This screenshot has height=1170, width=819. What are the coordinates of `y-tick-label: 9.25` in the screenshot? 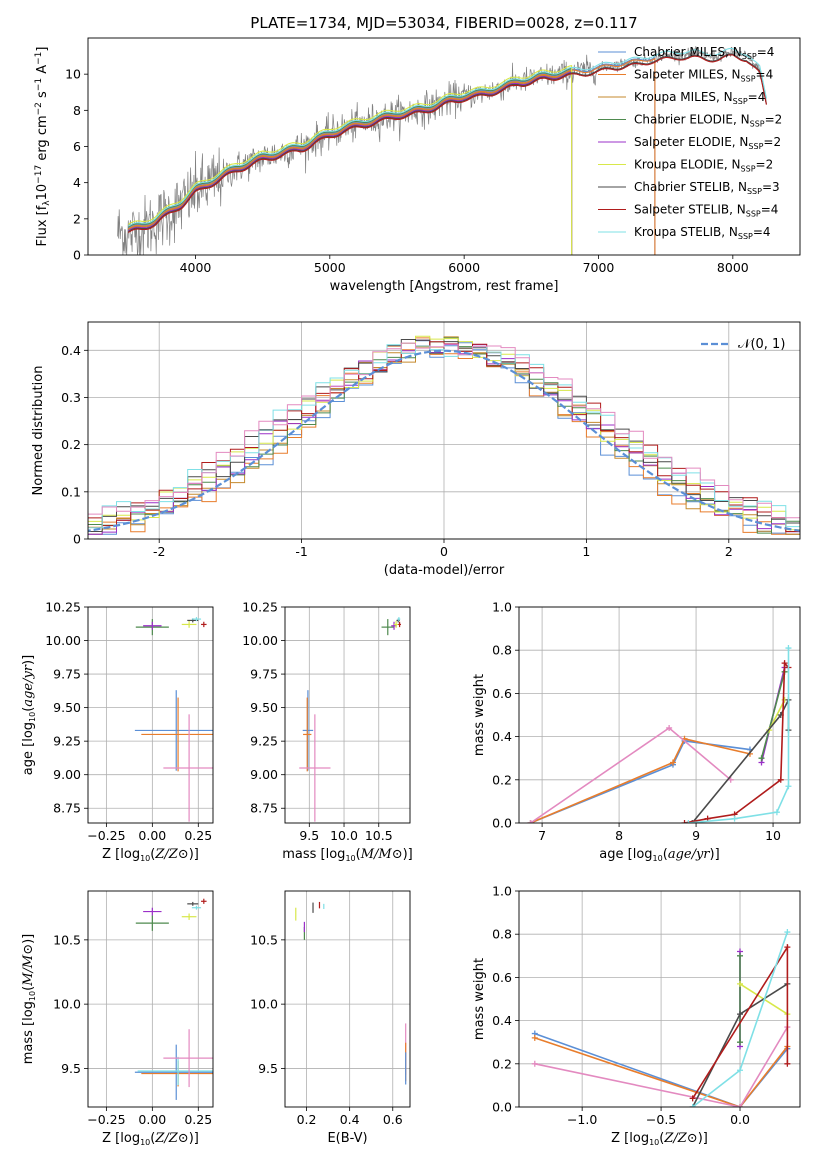 It's located at (67, 741).